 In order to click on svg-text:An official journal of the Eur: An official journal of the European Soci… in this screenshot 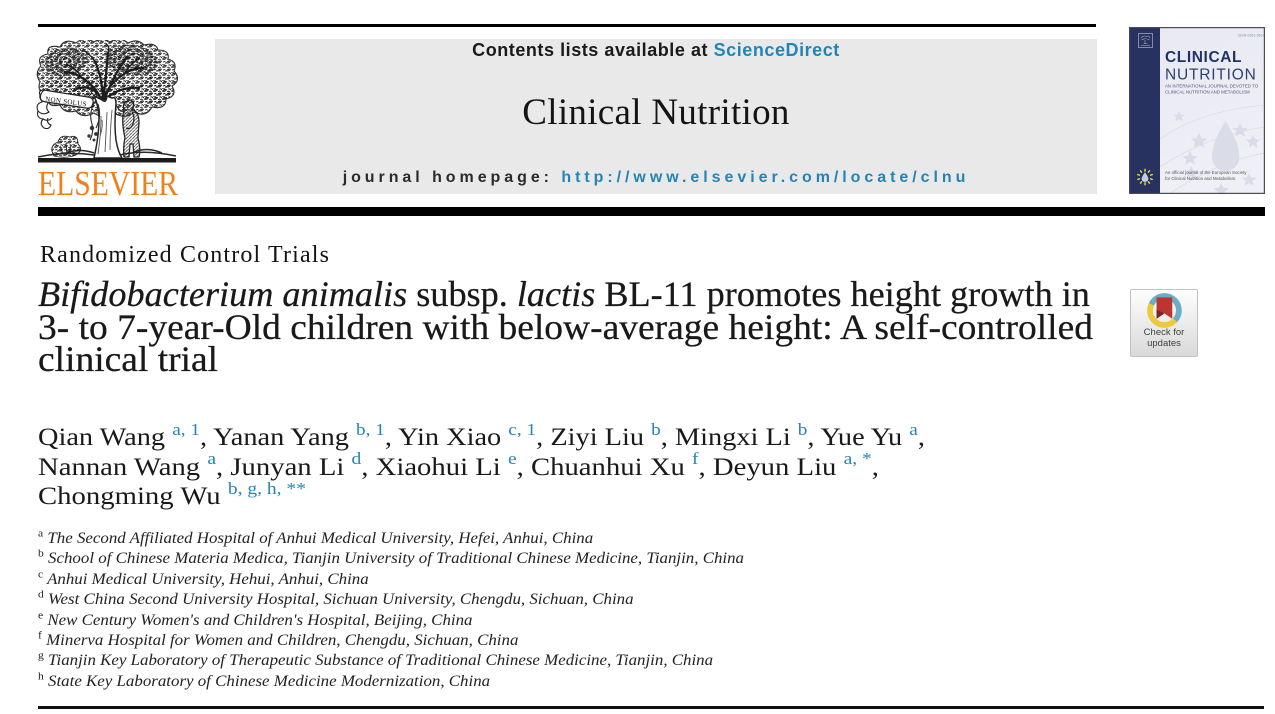, I will do `click(1206, 172)`.